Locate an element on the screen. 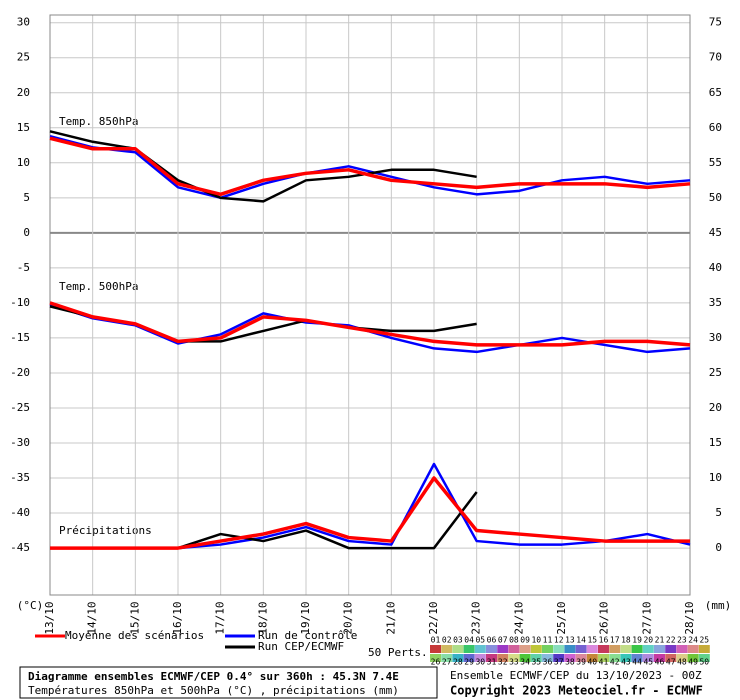 The image size is (740, 700). pert-label: 01 is located at coordinates (436, 640).